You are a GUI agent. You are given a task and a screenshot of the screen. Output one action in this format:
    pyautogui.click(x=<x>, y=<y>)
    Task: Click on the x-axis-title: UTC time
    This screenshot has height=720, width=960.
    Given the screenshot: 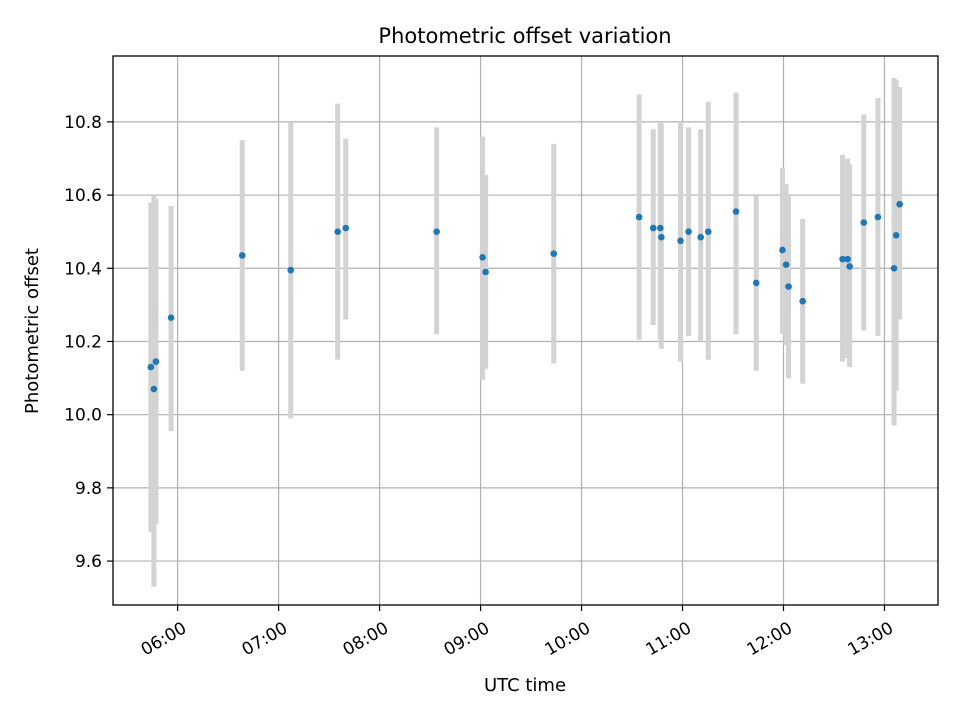 What is the action you would take?
    pyautogui.click(x=525, y=685)
    